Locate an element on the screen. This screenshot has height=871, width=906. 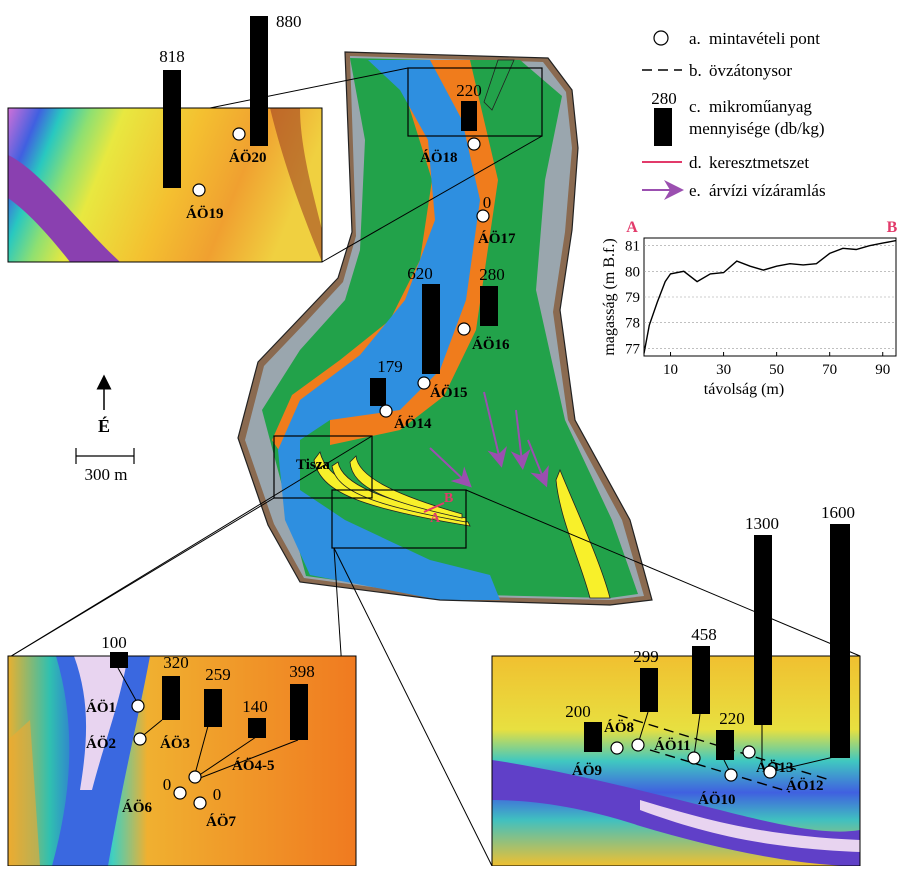
value-aö16: 280 is located at coordinates (492, 274).